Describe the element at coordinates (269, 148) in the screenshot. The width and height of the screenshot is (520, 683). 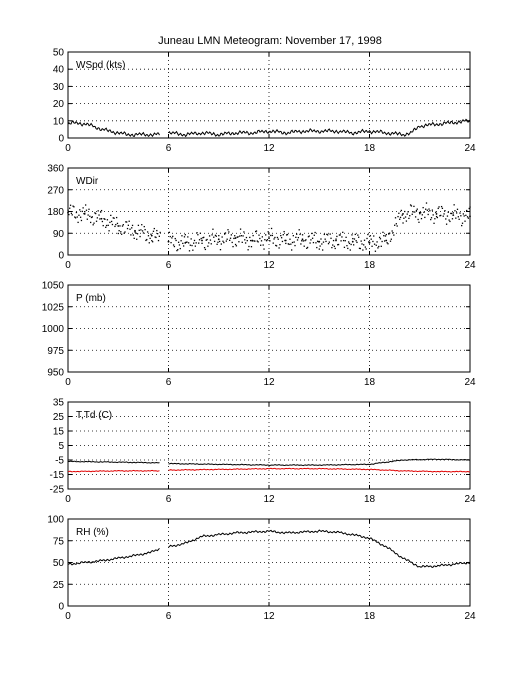
I see `x-tick-label: 12` at that location.